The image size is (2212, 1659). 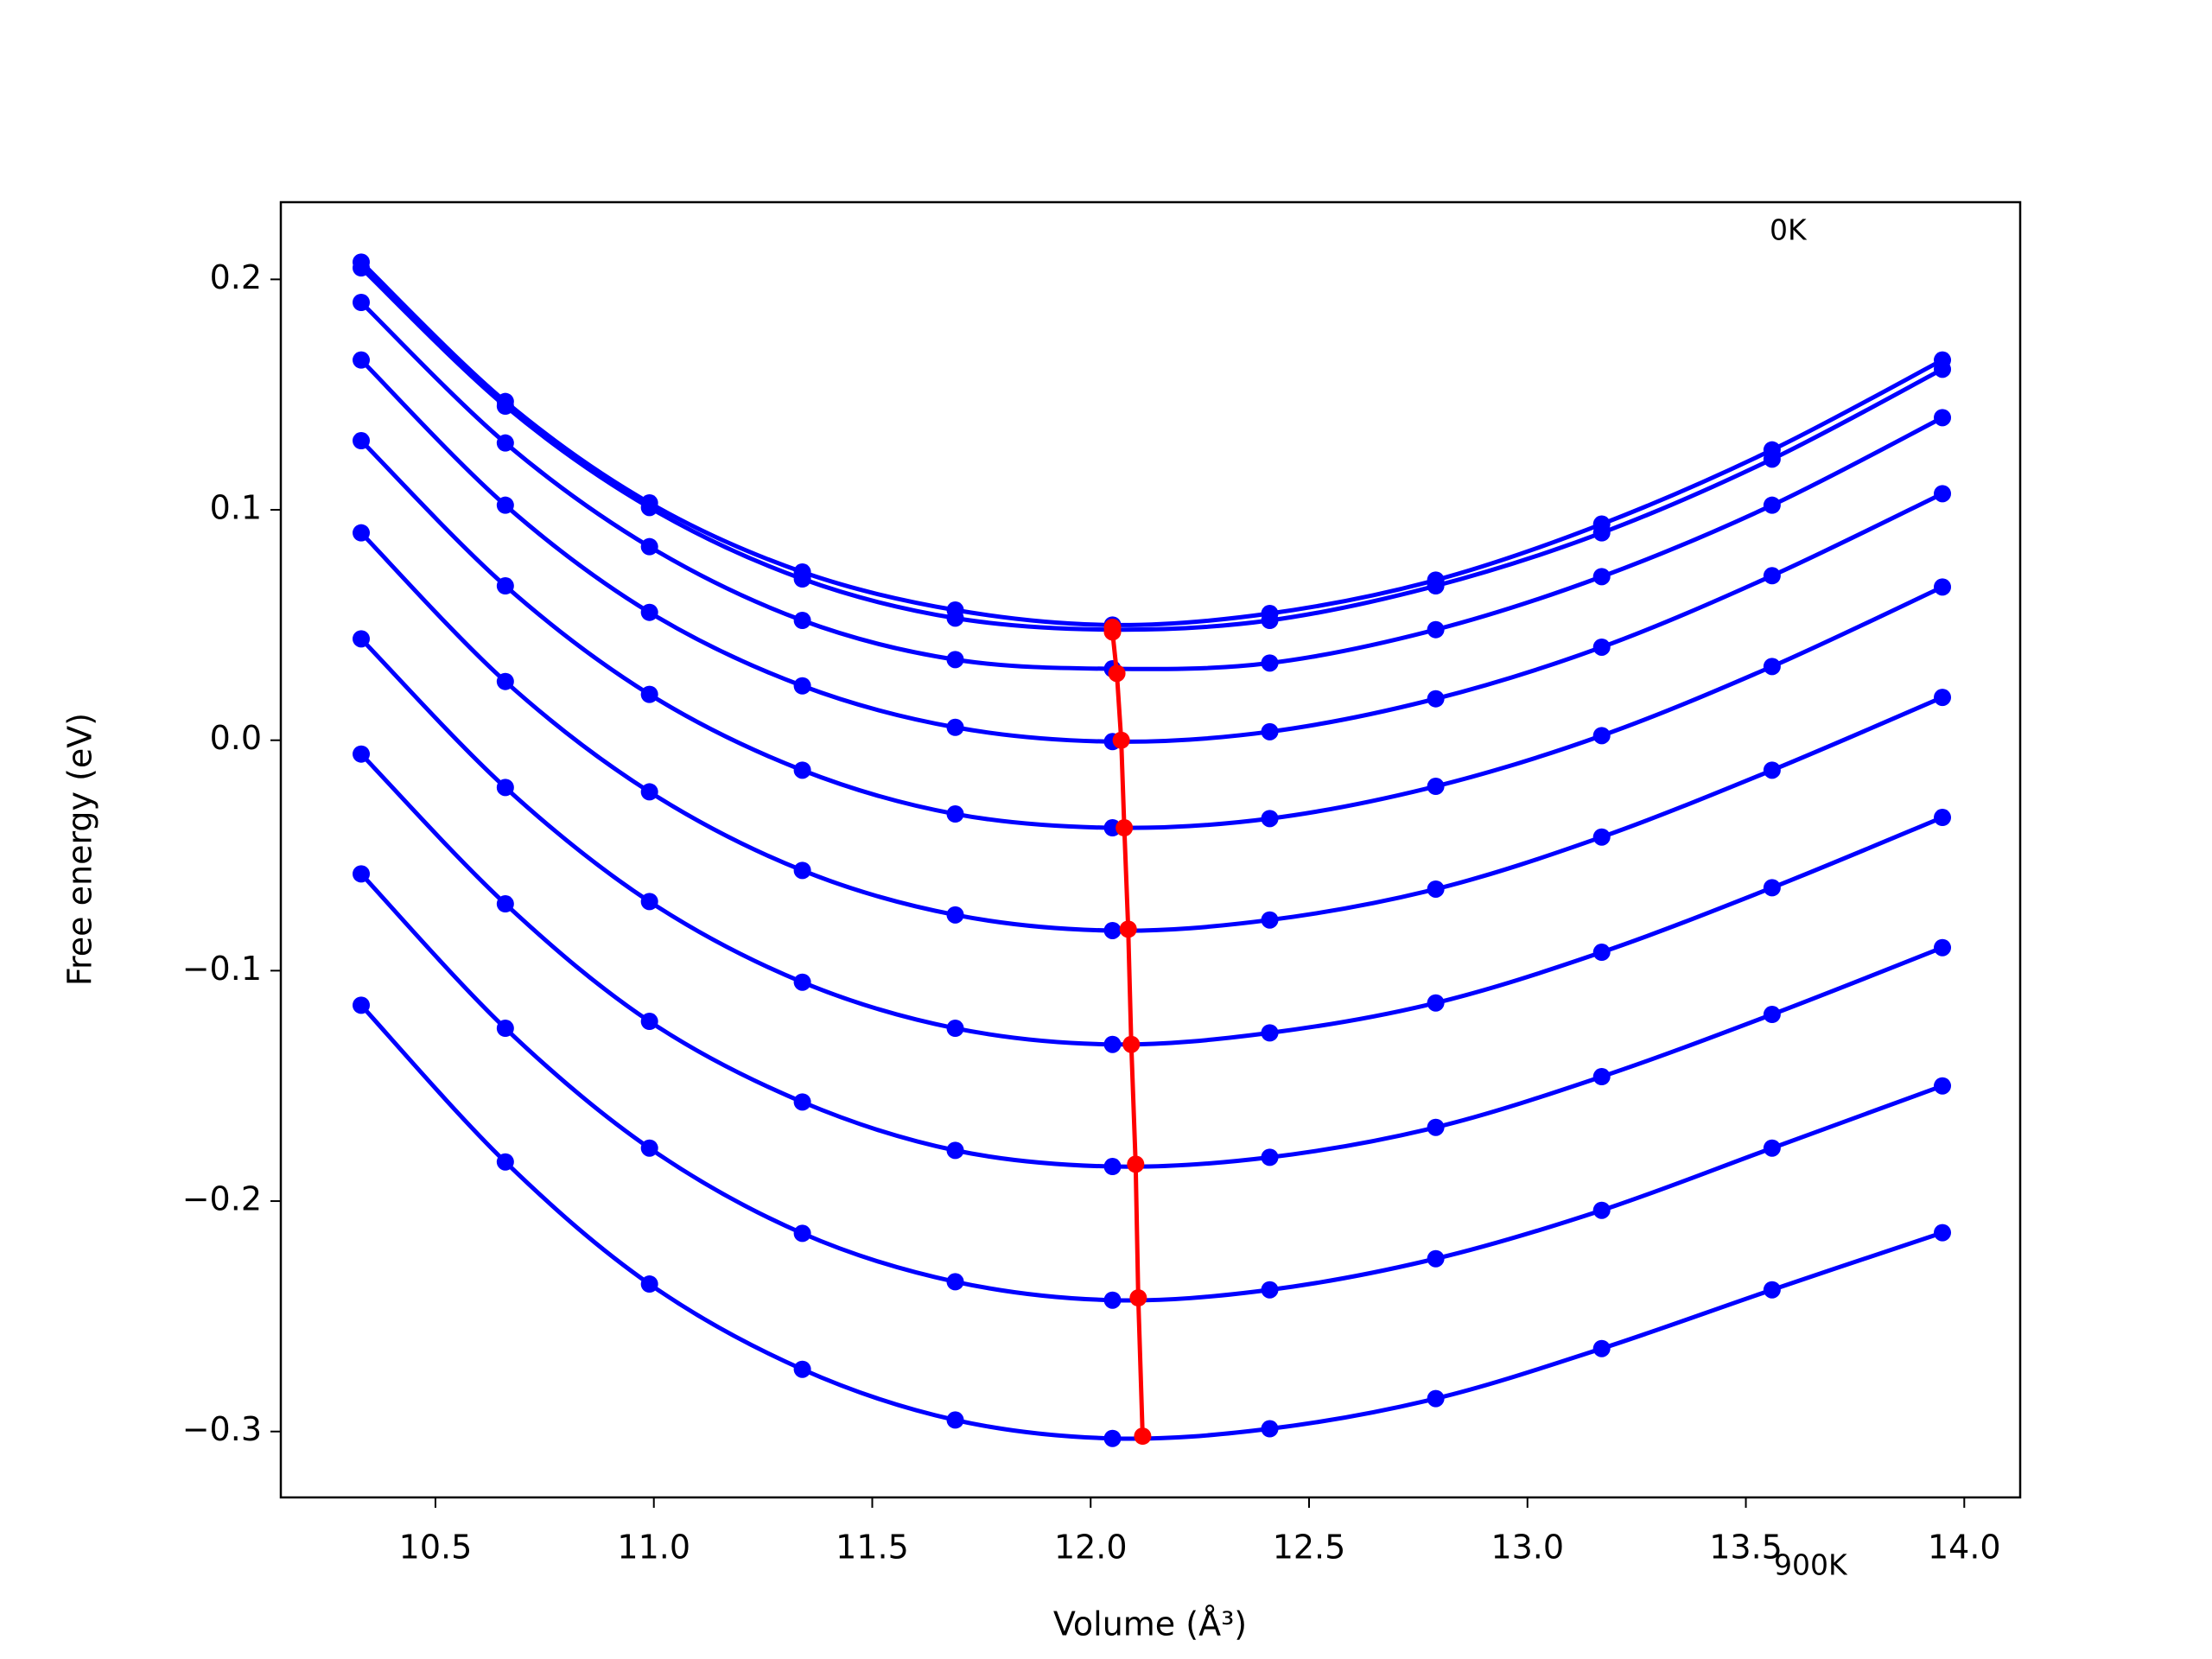 I want to click on y-tick-label: 0.1, so click(x=236, y=508).